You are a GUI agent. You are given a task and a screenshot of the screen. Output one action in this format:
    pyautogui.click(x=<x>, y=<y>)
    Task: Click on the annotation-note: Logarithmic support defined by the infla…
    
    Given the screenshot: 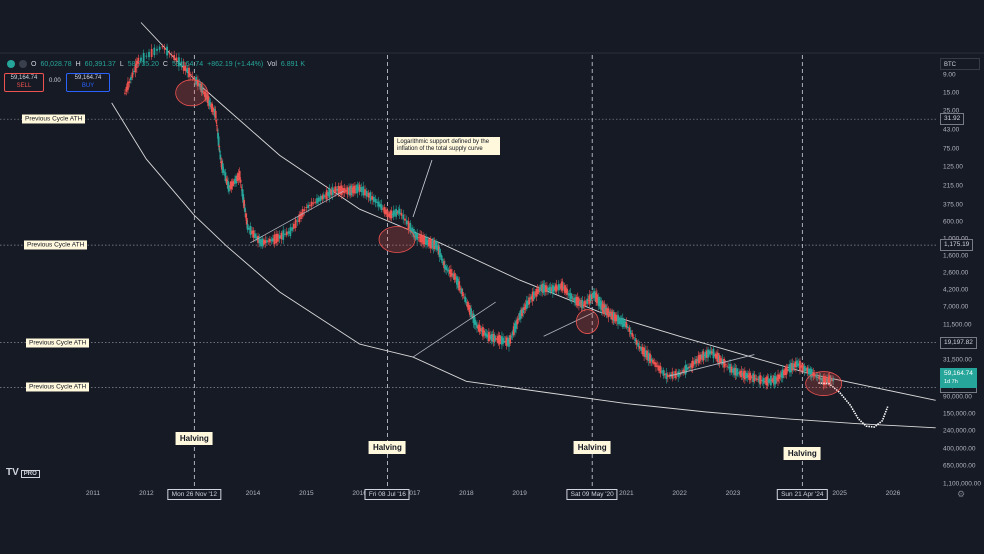 What is the action you would take?
    pyautogui.click(x=447, y=146)
    